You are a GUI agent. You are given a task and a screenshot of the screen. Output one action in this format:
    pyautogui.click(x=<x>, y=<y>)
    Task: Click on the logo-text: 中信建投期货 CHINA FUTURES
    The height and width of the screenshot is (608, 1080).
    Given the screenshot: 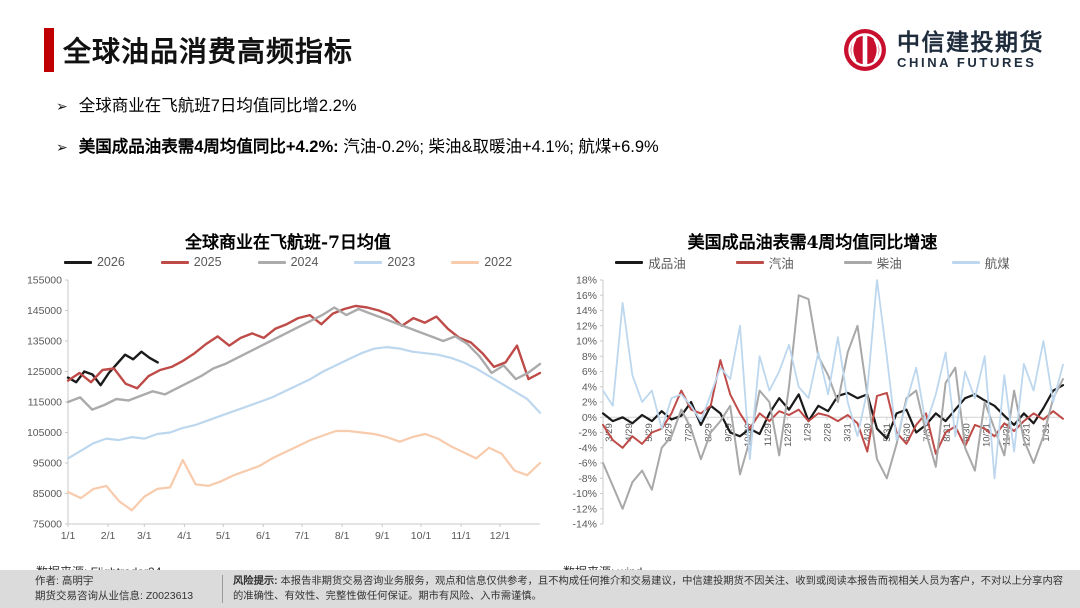 What is the action you would take?
    pyautogui.click(x=970, y=49)
    